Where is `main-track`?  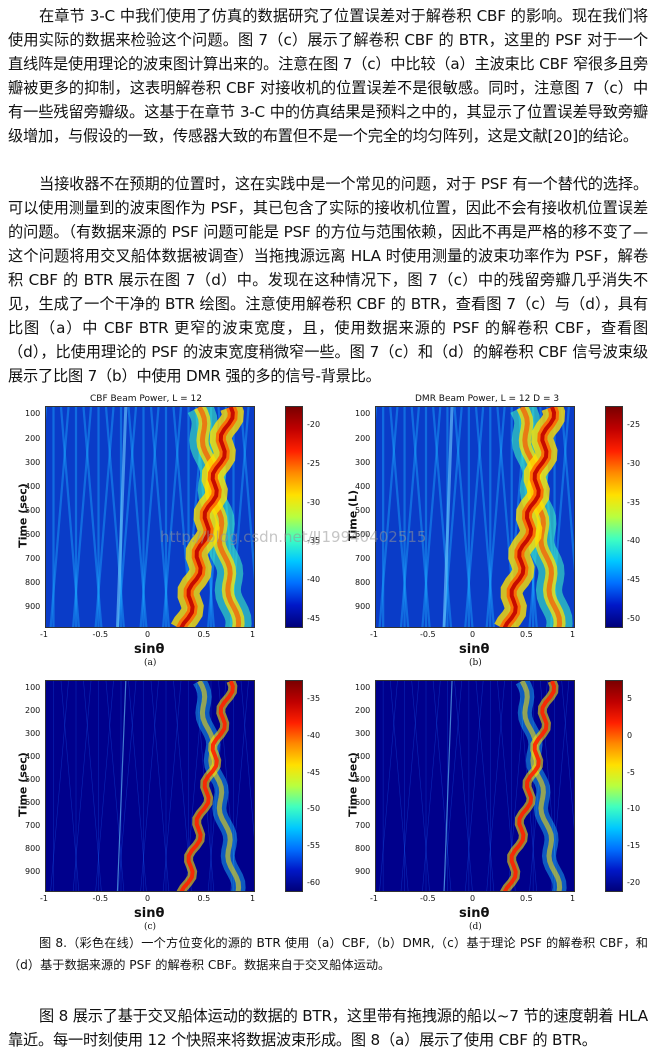 main-track is located at coordinates (529, 786).